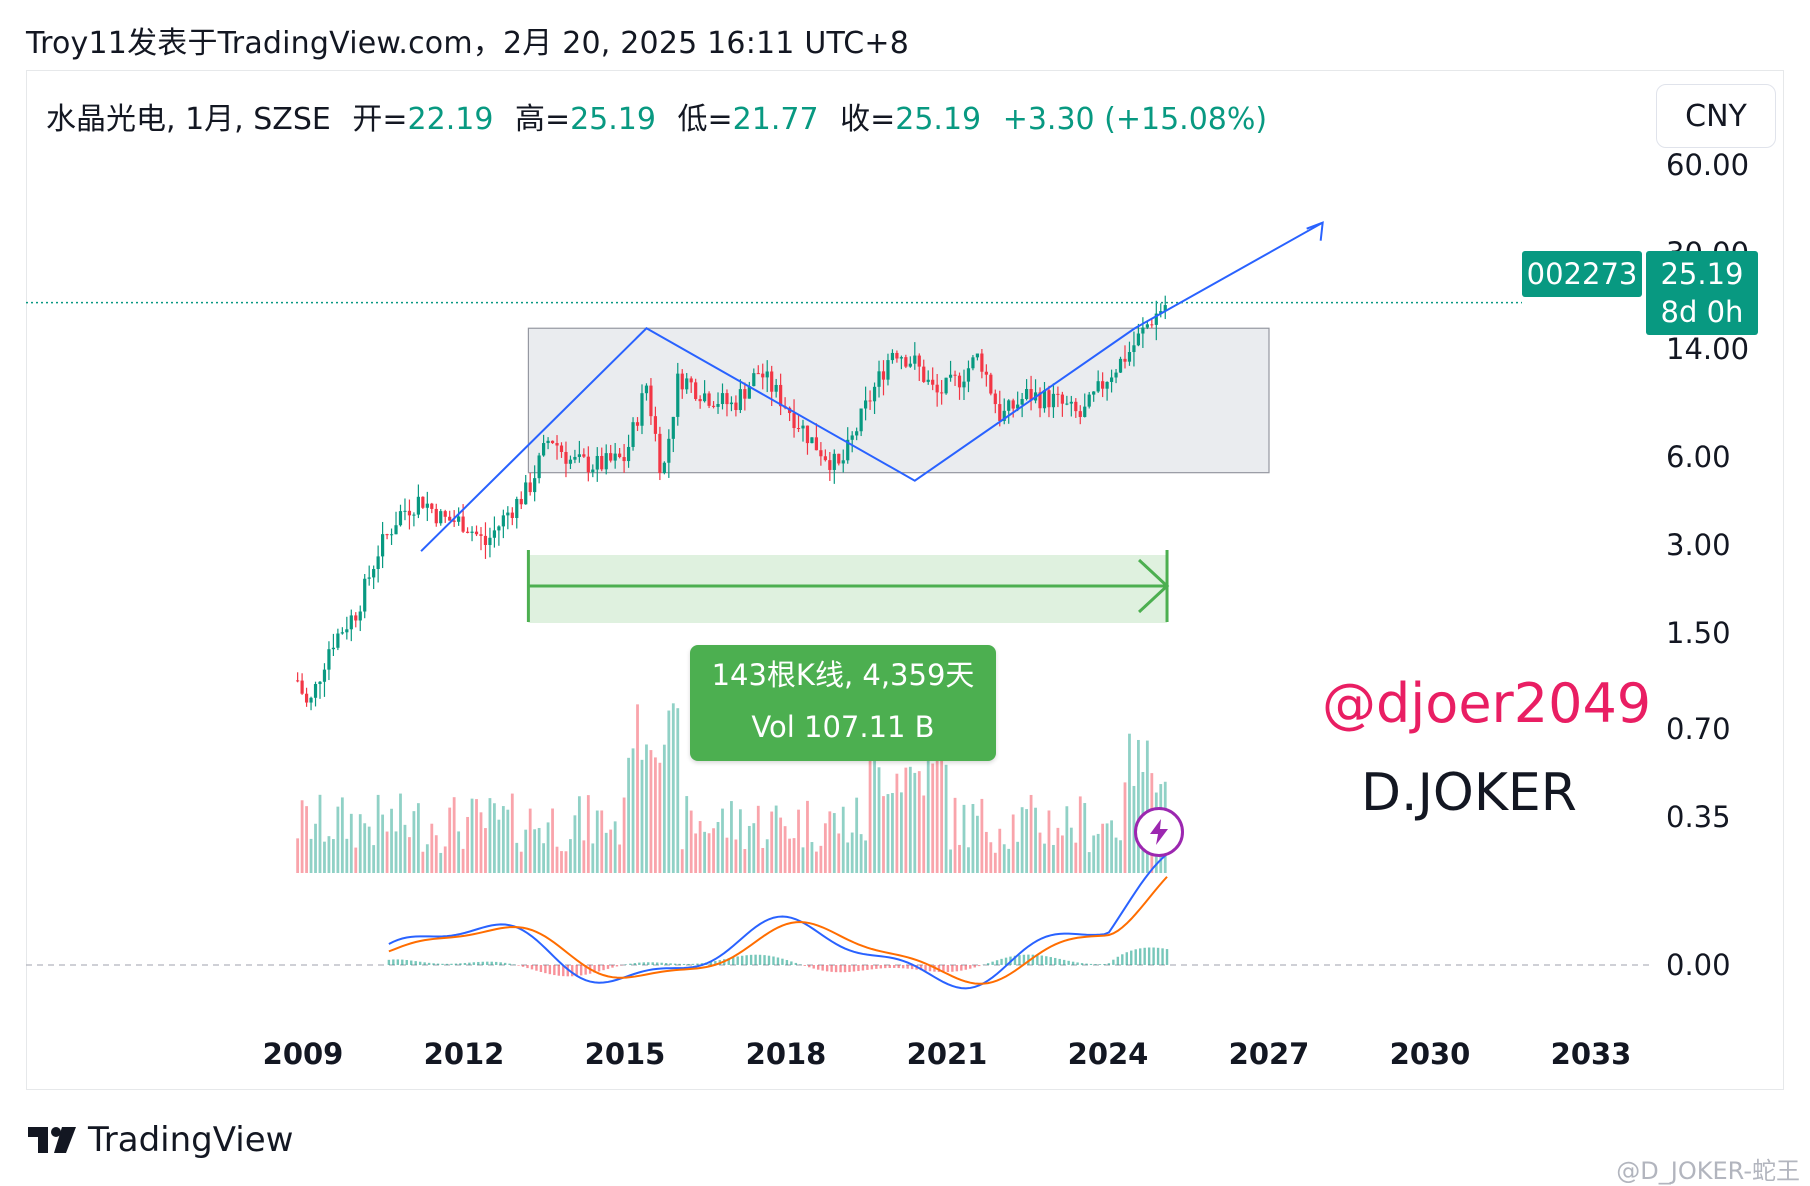 Image resolution: width=1810 pixels, height=1186 pixels. Describe the element at coordinates (1315, 232) in the screenshot. I see `trend-arrow-head` at that location.